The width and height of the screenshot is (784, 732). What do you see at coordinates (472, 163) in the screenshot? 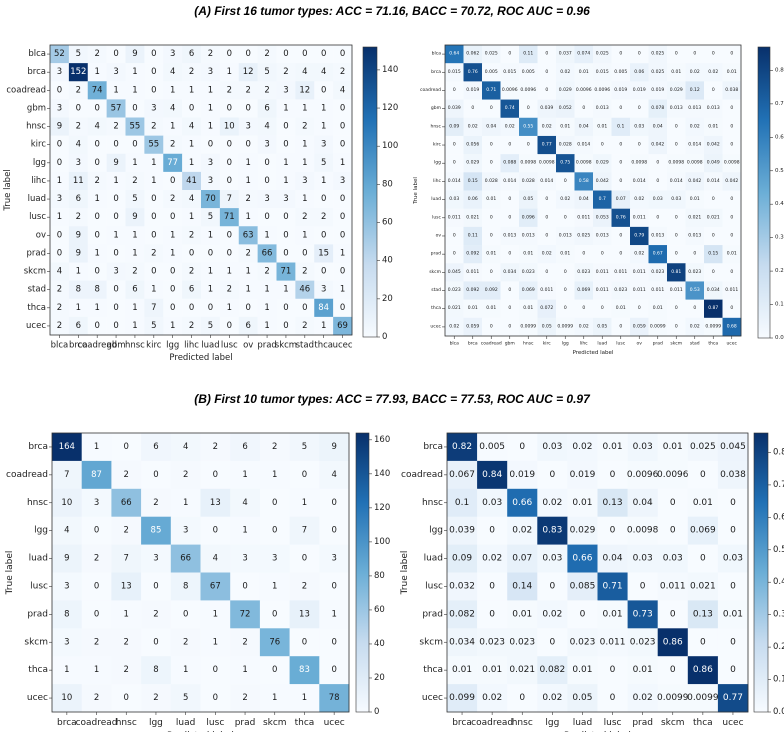
I see `cell-value-label: 0.029` at bounding box center [472, 163].